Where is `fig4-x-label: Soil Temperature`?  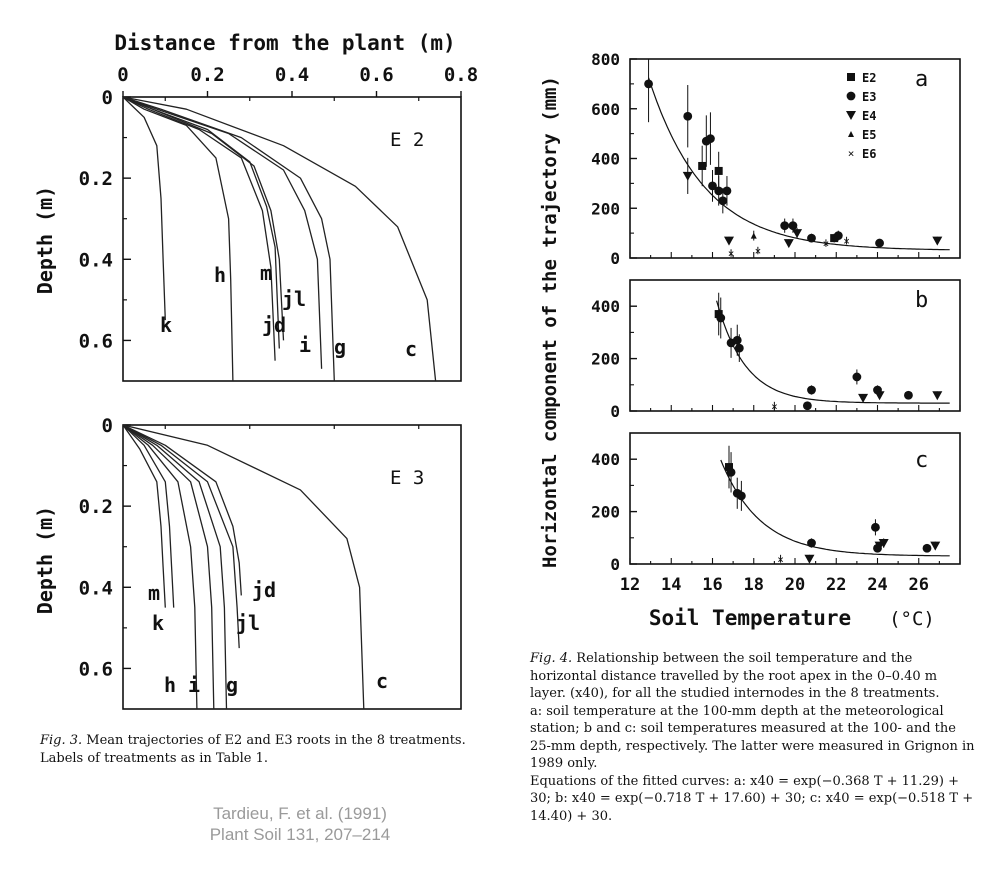
fig4-x-label: Soil Temperature is located at coordinates (750, 618).